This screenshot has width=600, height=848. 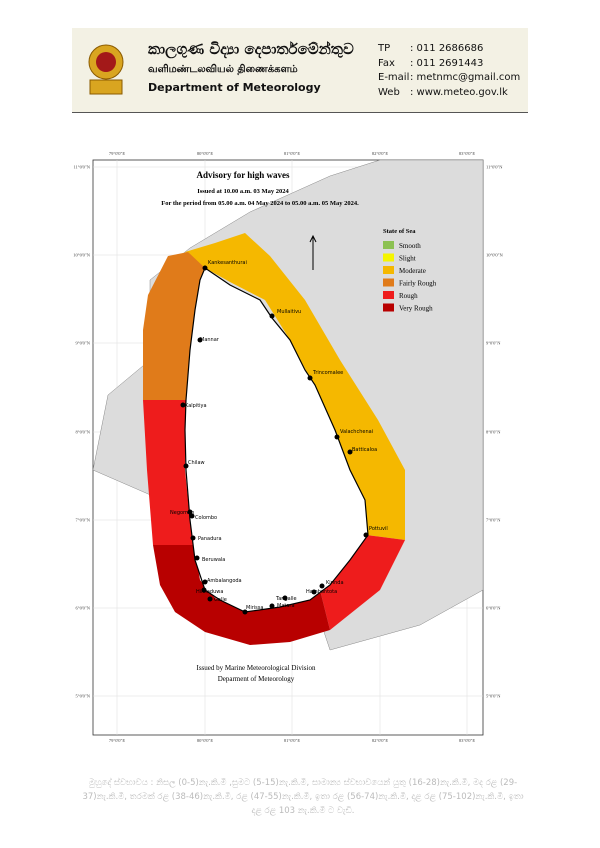 What do you see at coordinates (168, 472) in the screenshot?
I see `zone-rough-west` at bounding box center [168, 472].